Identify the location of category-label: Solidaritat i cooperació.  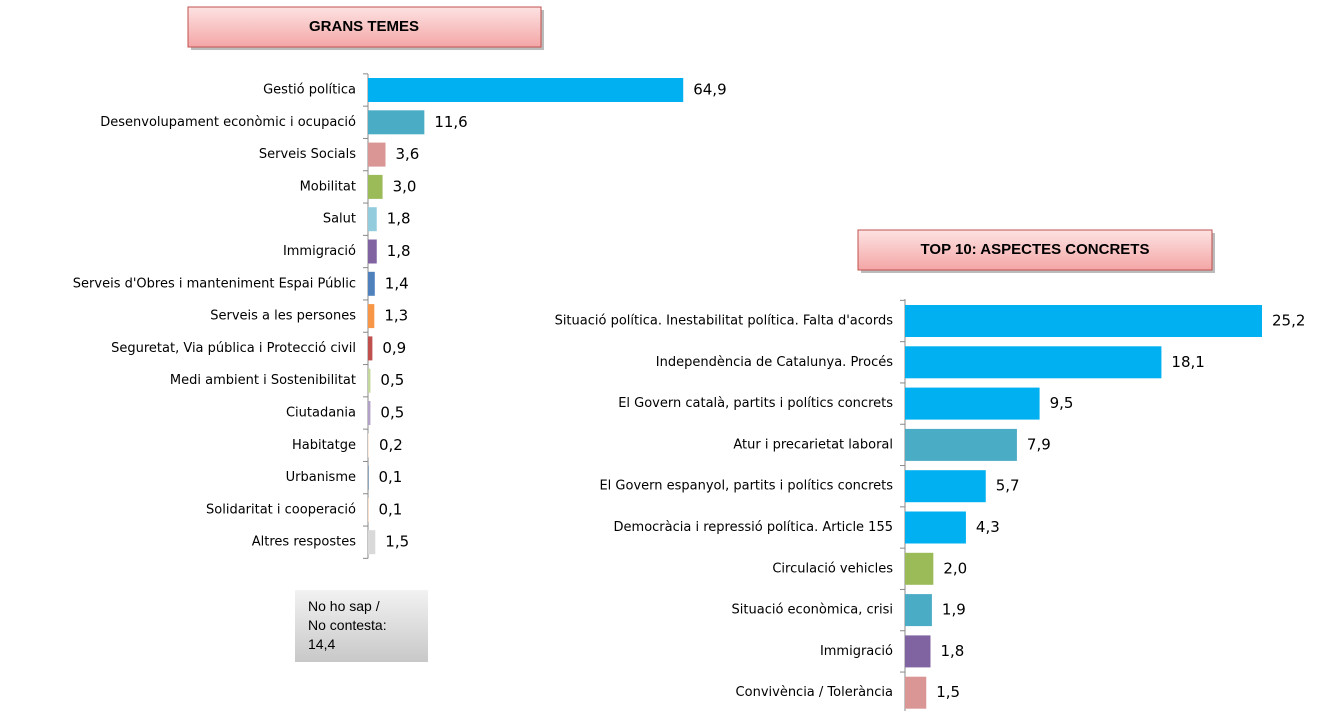
(281, 509).